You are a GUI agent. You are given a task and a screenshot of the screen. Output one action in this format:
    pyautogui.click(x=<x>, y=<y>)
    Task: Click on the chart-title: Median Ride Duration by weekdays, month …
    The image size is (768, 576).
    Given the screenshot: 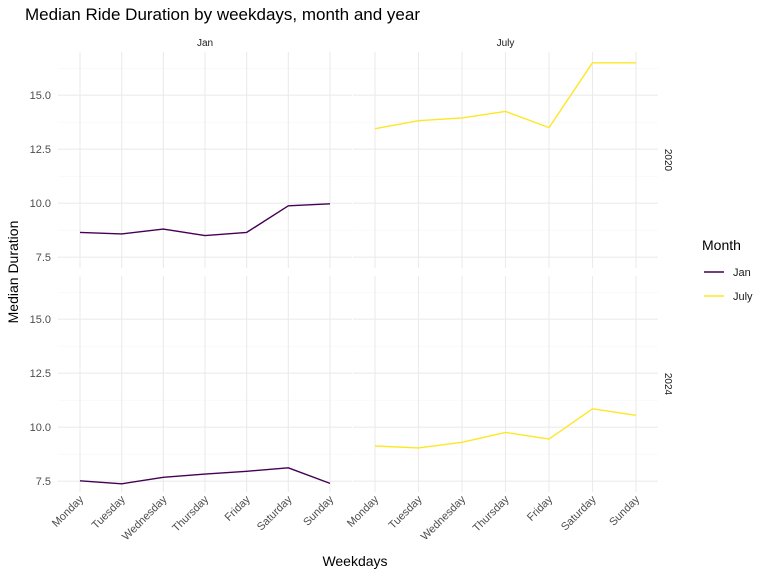 What is the action you would take?
    pyautogui.click(x=222, y=14)
    